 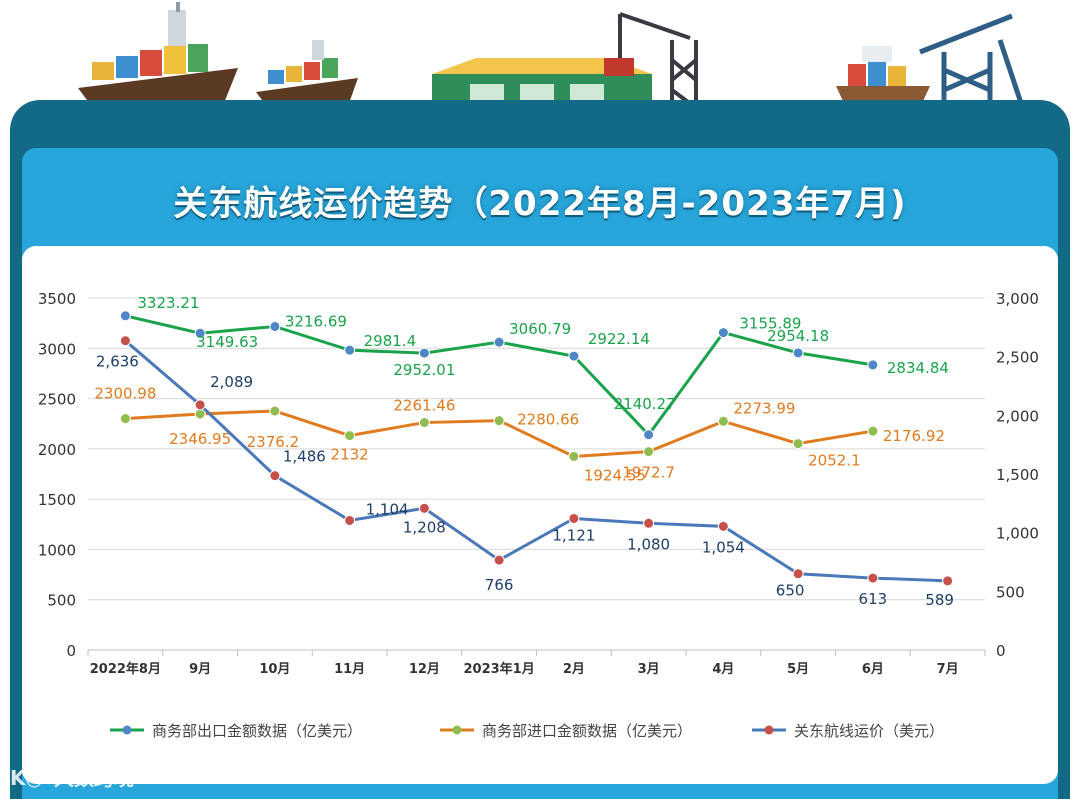 I want to click on data-label-freight: 1,104, so click(x=387, y=509).